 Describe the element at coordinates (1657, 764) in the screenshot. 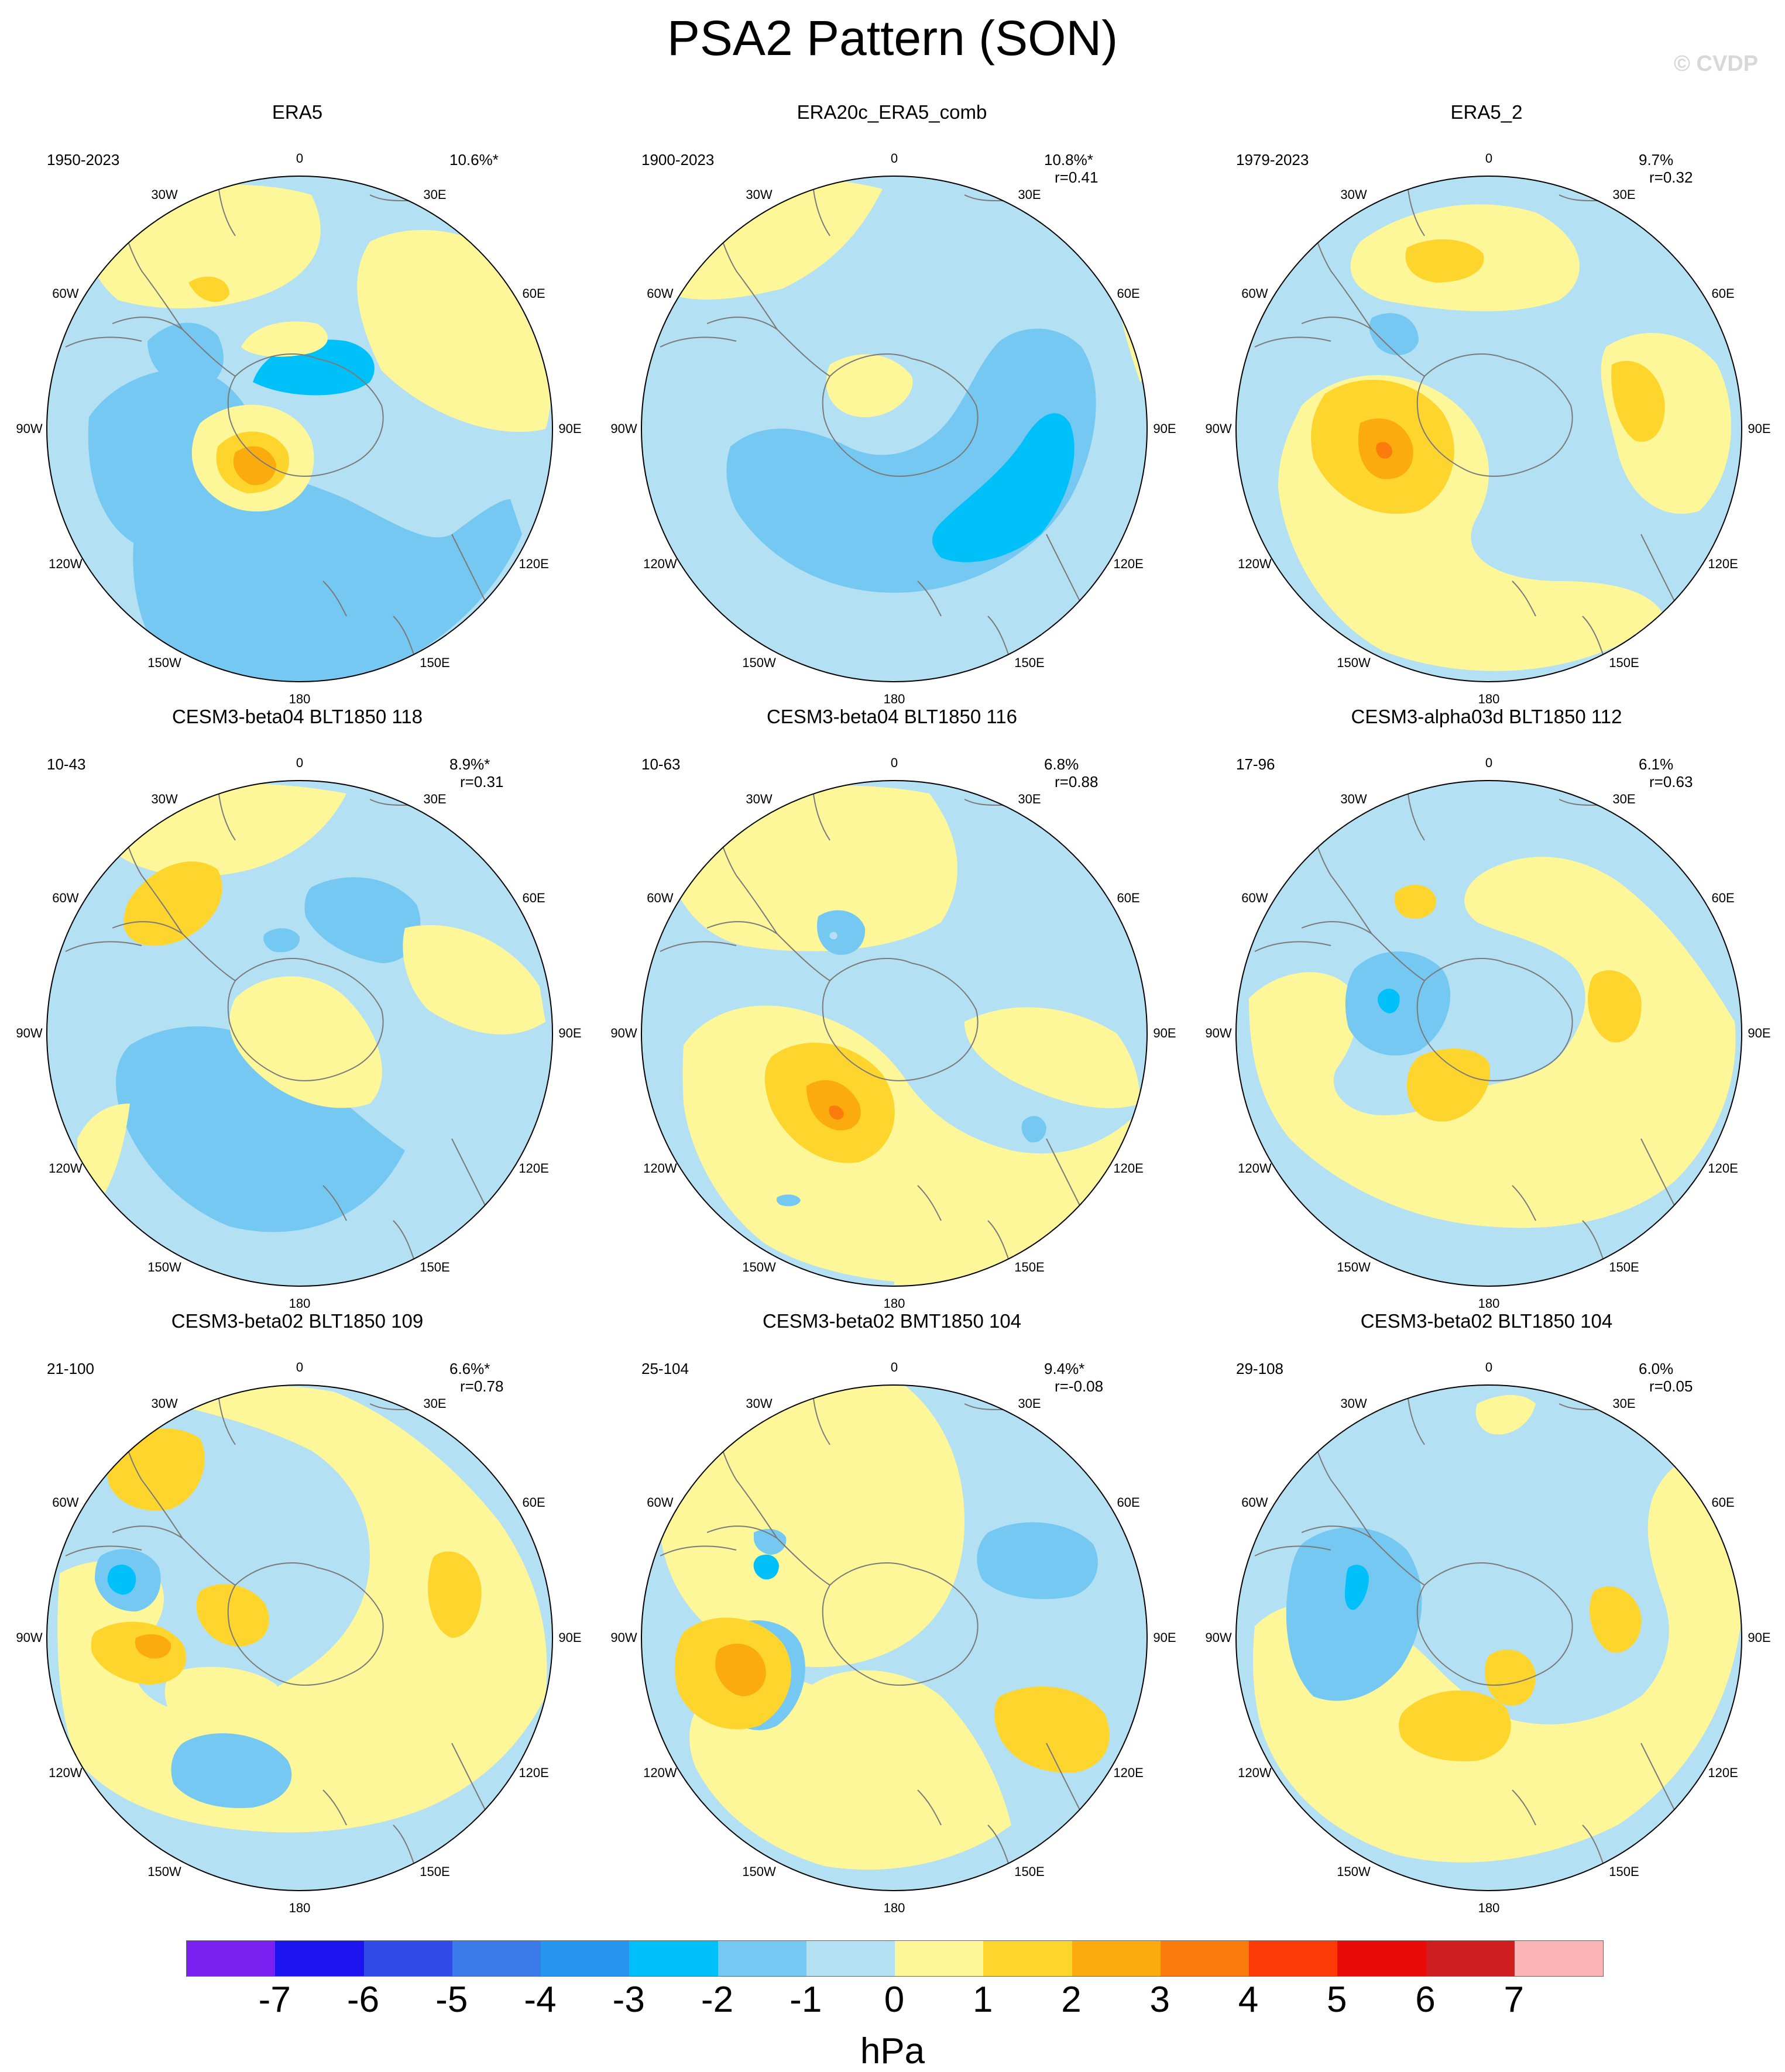

I see `variance-explained: 6.1%` at that location.